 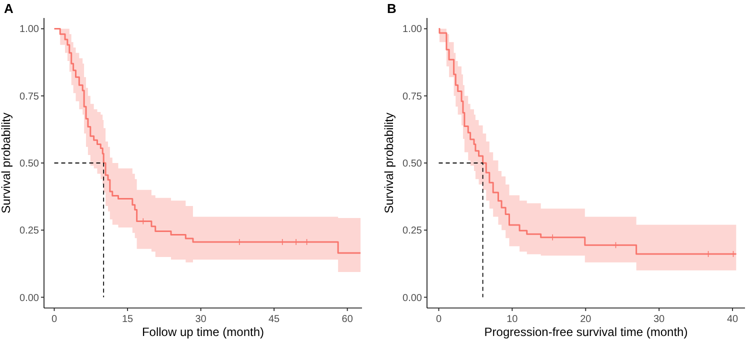 I want to click on x-tick-label: 15, so click(x=128, y=319).